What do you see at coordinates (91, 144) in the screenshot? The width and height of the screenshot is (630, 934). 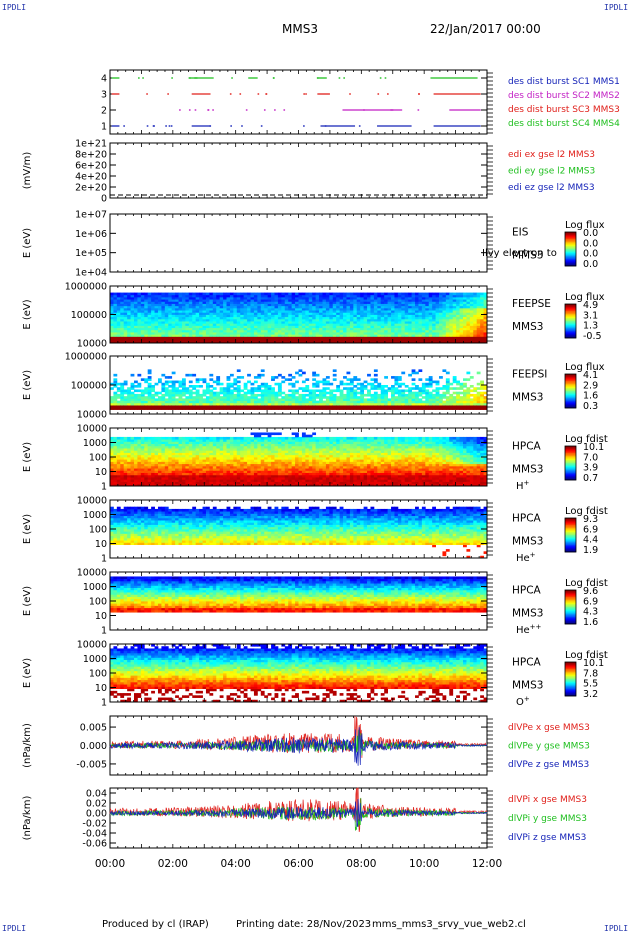 I see `edi-ytick-label: 1e+21` at bounding box center [91, 144].